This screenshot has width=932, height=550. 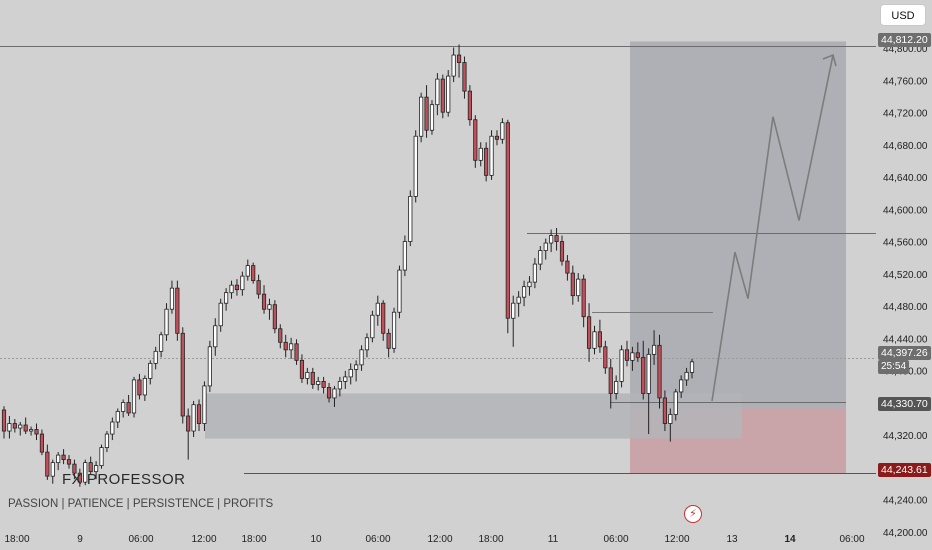 I want to click on y-tick-label: 44,200.00, so click(x=905, y=533).